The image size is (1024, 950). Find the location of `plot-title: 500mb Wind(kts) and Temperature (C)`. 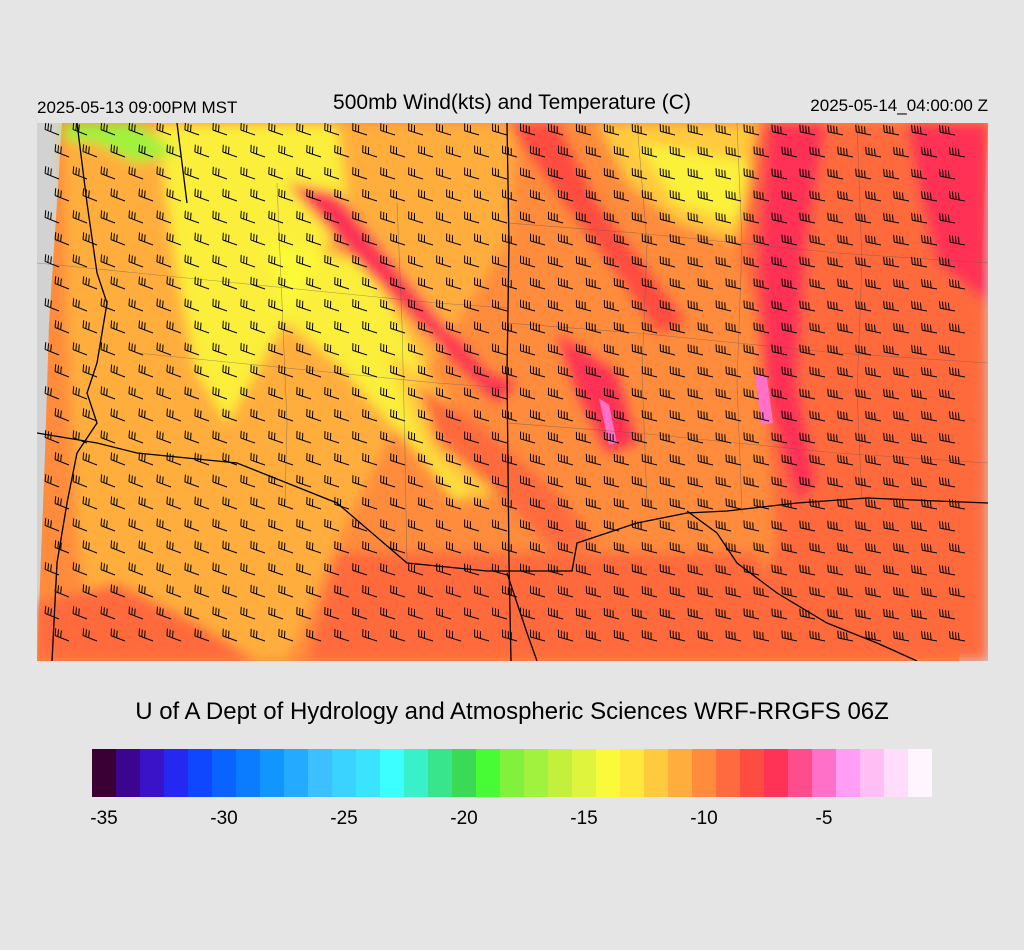

plot-title: 500mb Wind(kts) and Temperature (C) is located at coordinates (512, 102).